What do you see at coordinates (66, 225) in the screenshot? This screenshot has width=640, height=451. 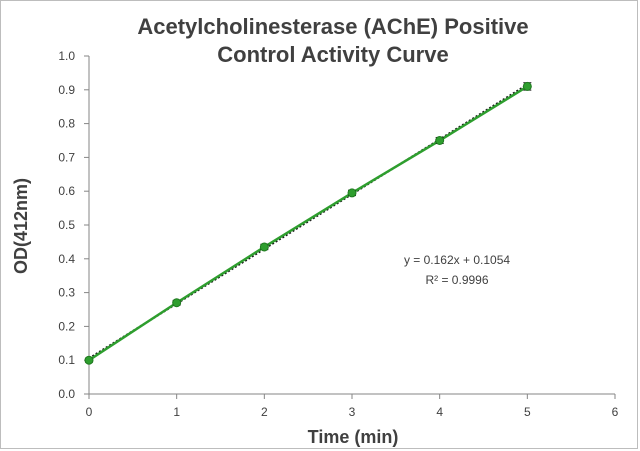 I see `y-tick-label: 0.5` at bounding box center [66, 225].